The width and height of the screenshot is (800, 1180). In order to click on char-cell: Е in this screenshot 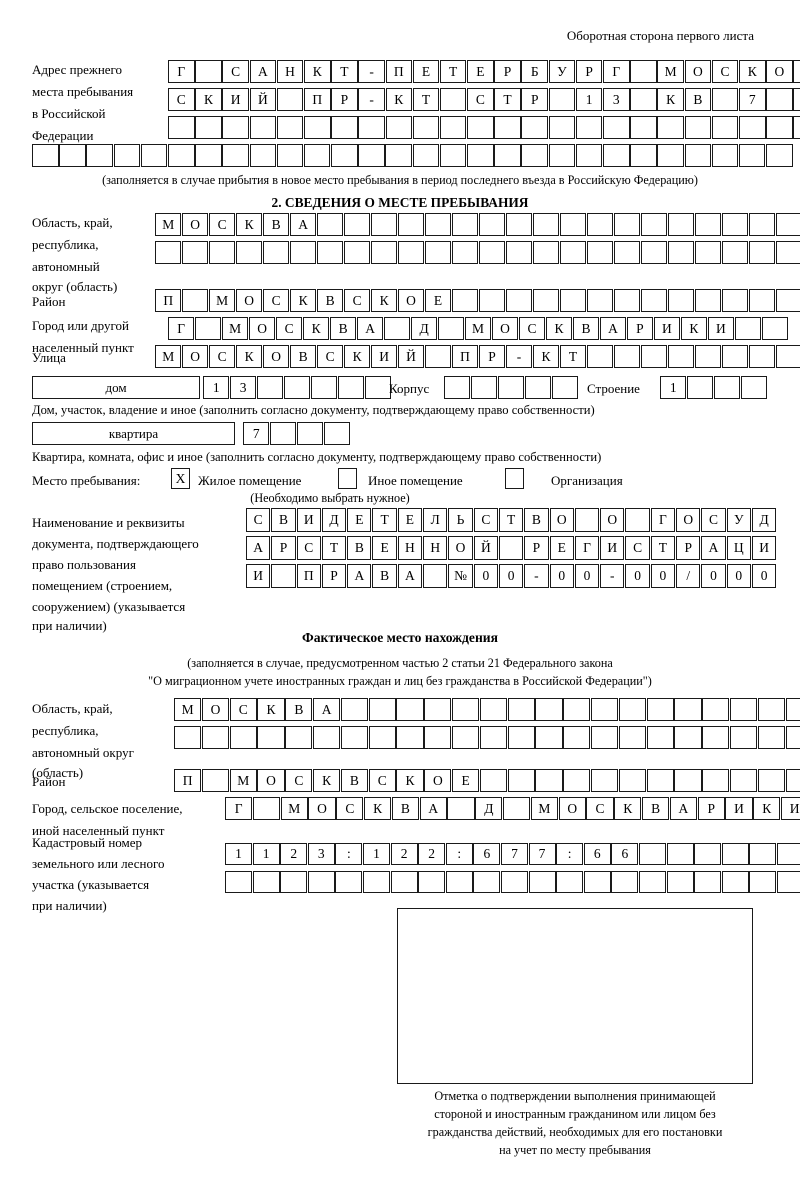, I will do `click(465, 780)`.